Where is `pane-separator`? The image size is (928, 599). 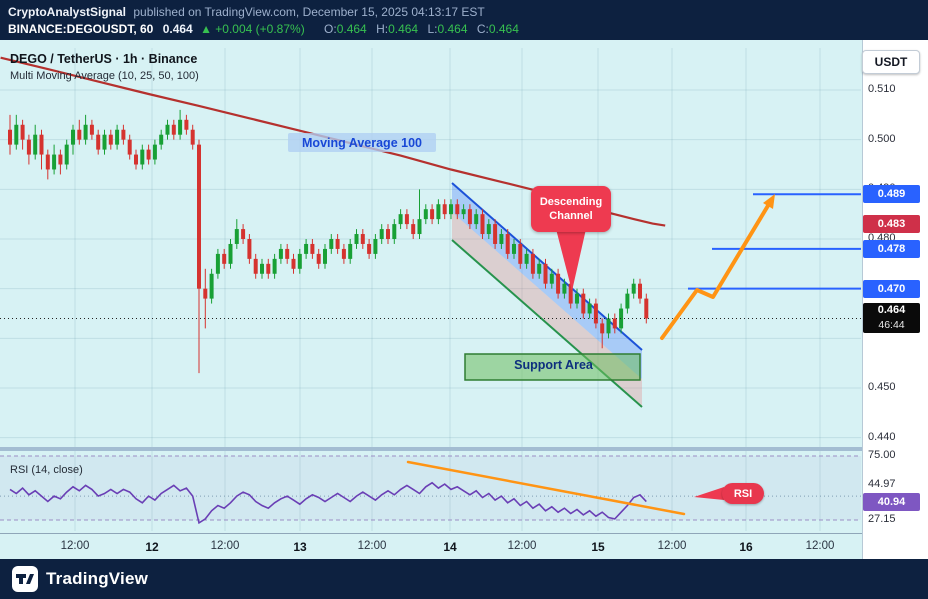
pane-separator is located at coordinates (431, 449).